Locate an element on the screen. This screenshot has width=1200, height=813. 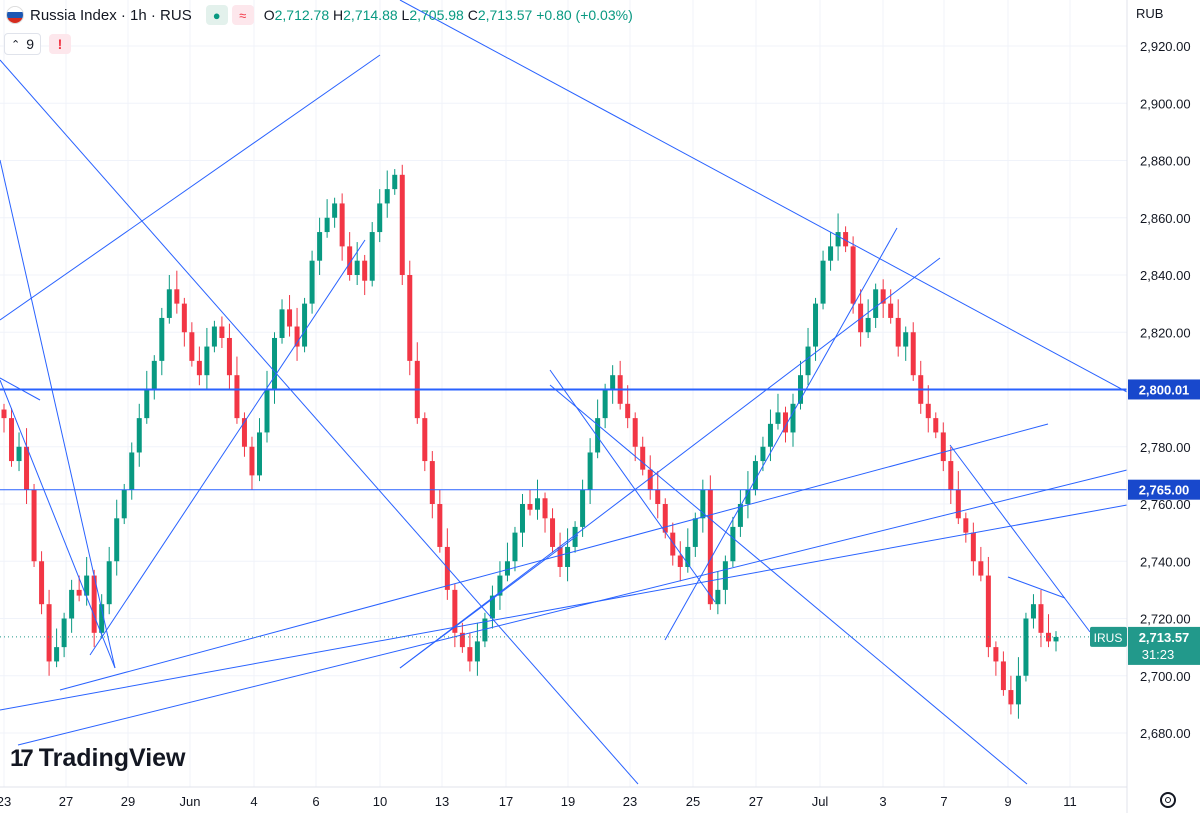
price-tick-label: 2,720.00 is located at coordinates (1165, 619).